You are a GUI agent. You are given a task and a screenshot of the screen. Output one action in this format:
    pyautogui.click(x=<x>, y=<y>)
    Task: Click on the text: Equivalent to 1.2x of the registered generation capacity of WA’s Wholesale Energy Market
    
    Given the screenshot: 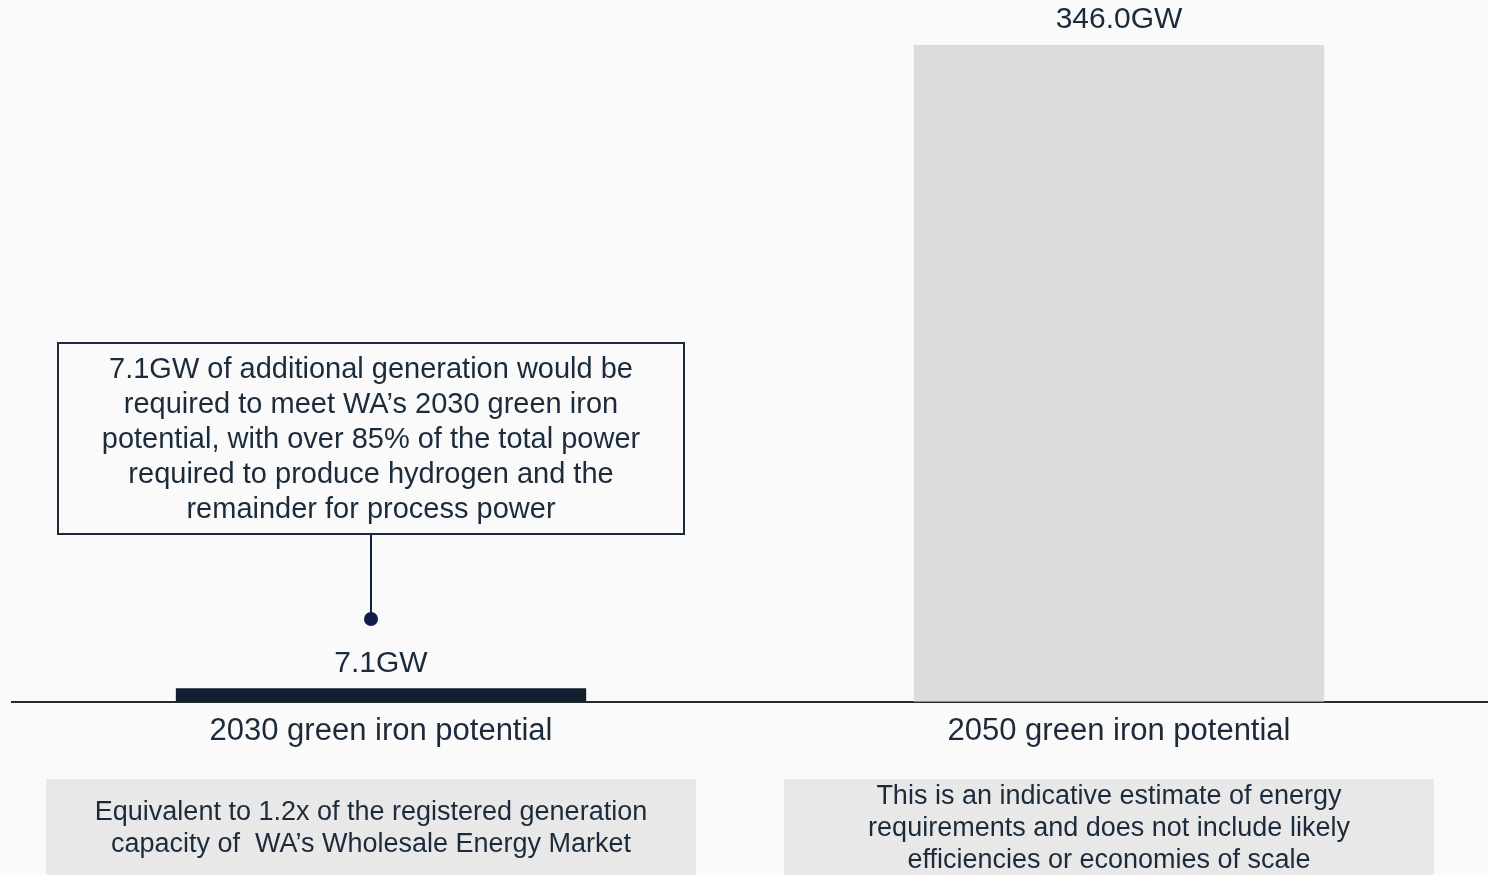 What is the action you would take?
    pyautogui.click(x=371, y=826)
    